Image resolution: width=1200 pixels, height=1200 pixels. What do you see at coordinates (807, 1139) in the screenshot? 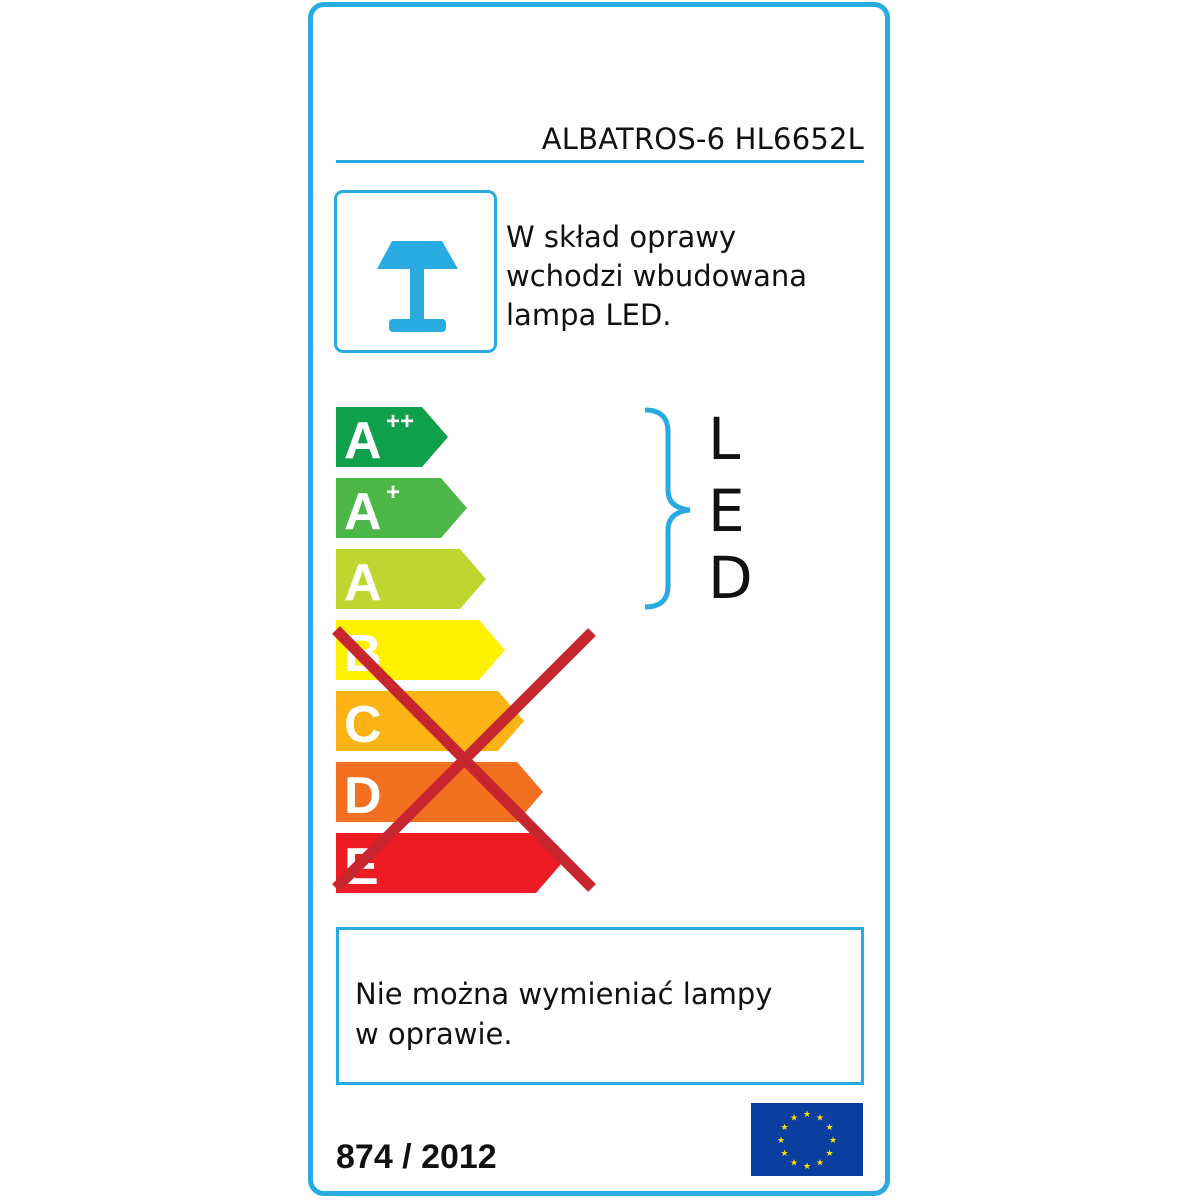
I see `eu-flag-icon: ★ ★ ★ ★ ★ ★ ★ ★ ★ ★ ★ ★` at bounding box center [807, 1139].